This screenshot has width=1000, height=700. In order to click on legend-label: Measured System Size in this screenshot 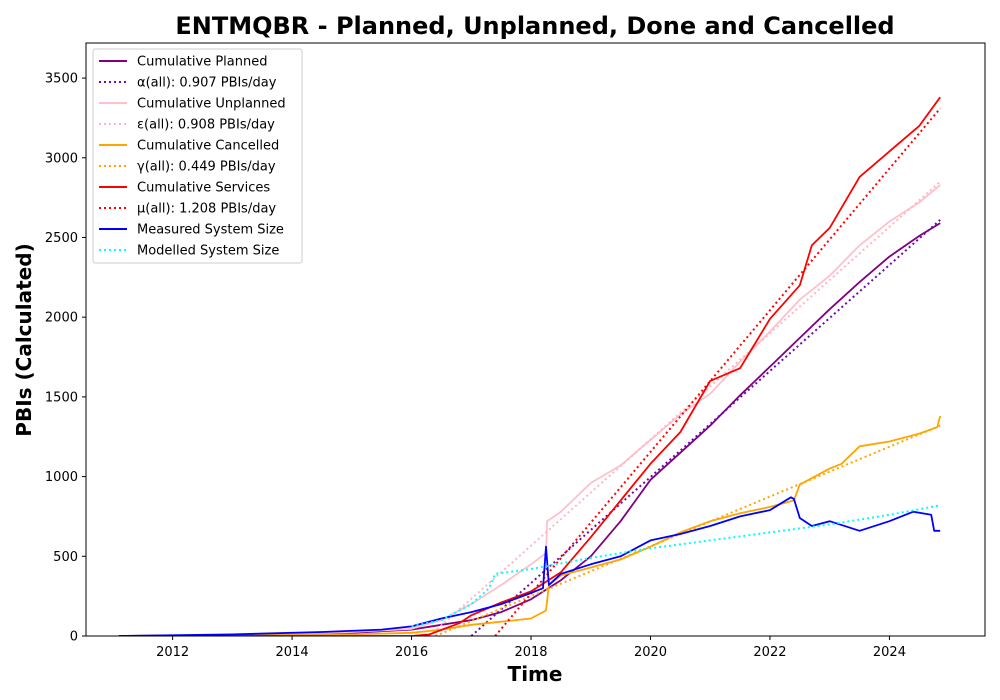, I will do `click(210, 230)`.